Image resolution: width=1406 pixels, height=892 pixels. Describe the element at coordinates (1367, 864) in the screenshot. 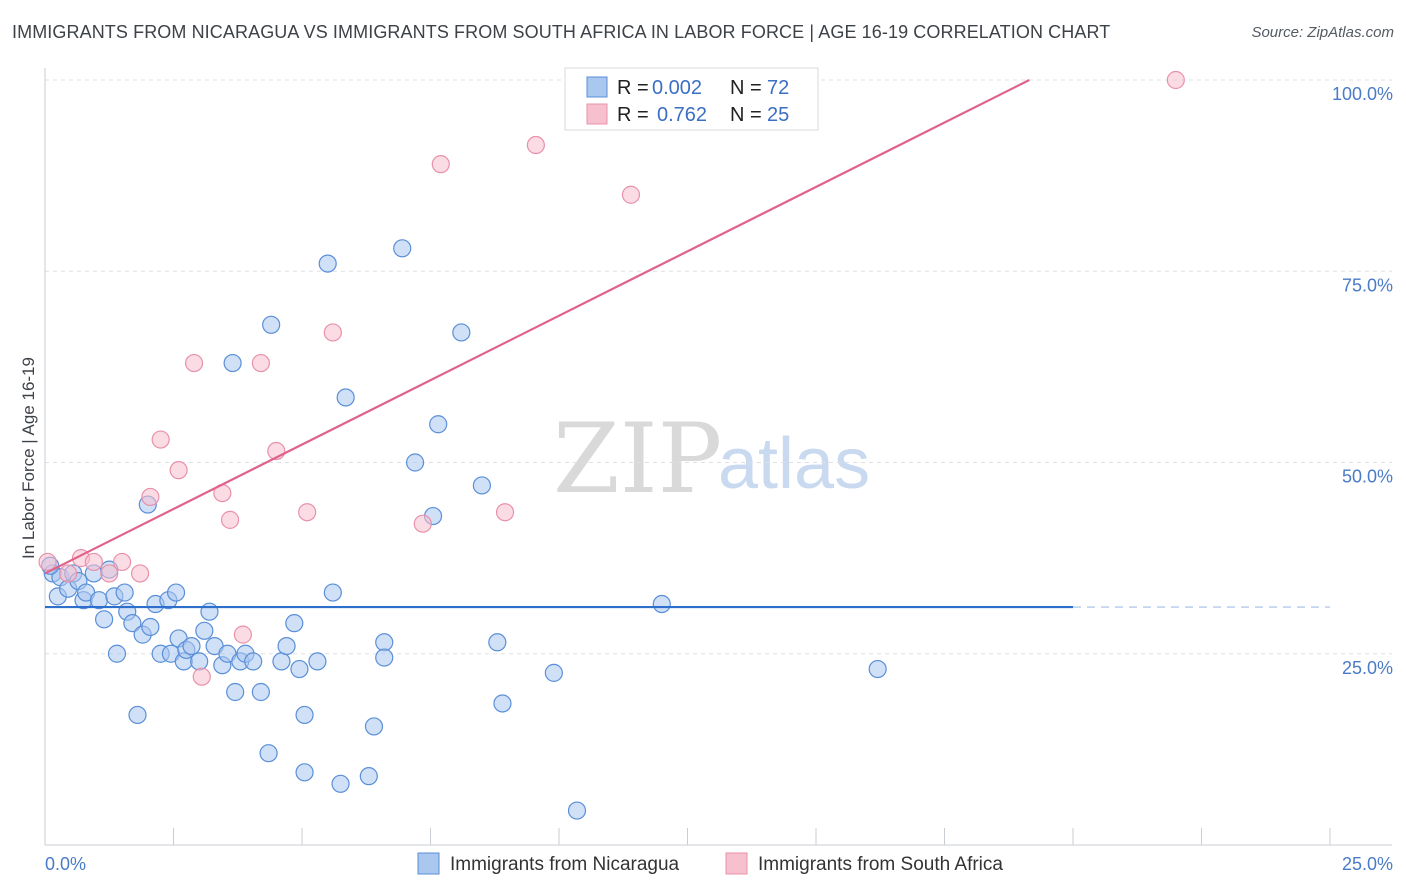

I see `x-tick-label-max: 25.0%` at that location.